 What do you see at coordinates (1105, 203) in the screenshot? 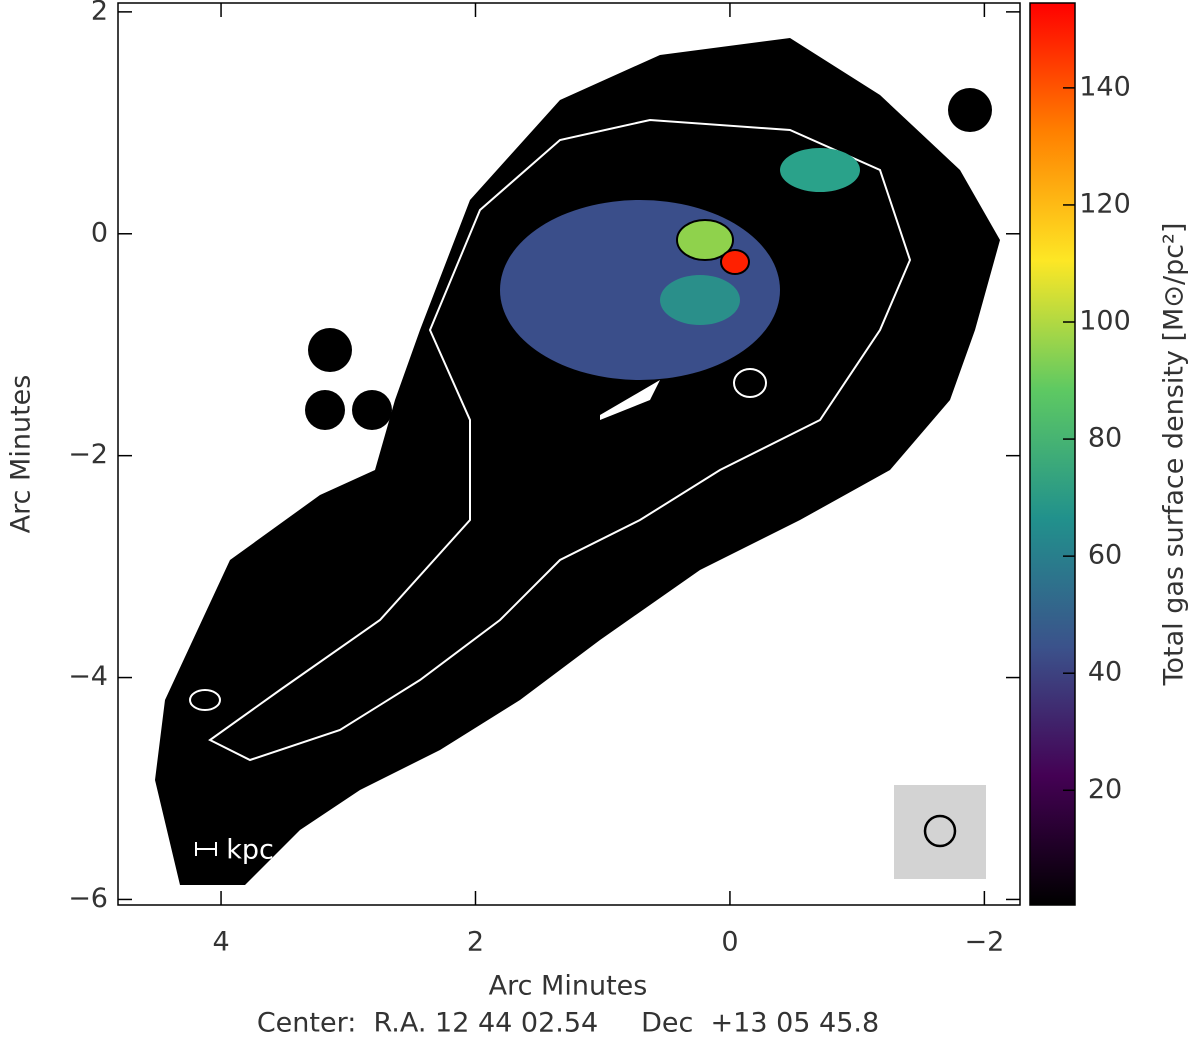
I see `colorbar-tick-label: 120` at bounding box center [1105, 203].